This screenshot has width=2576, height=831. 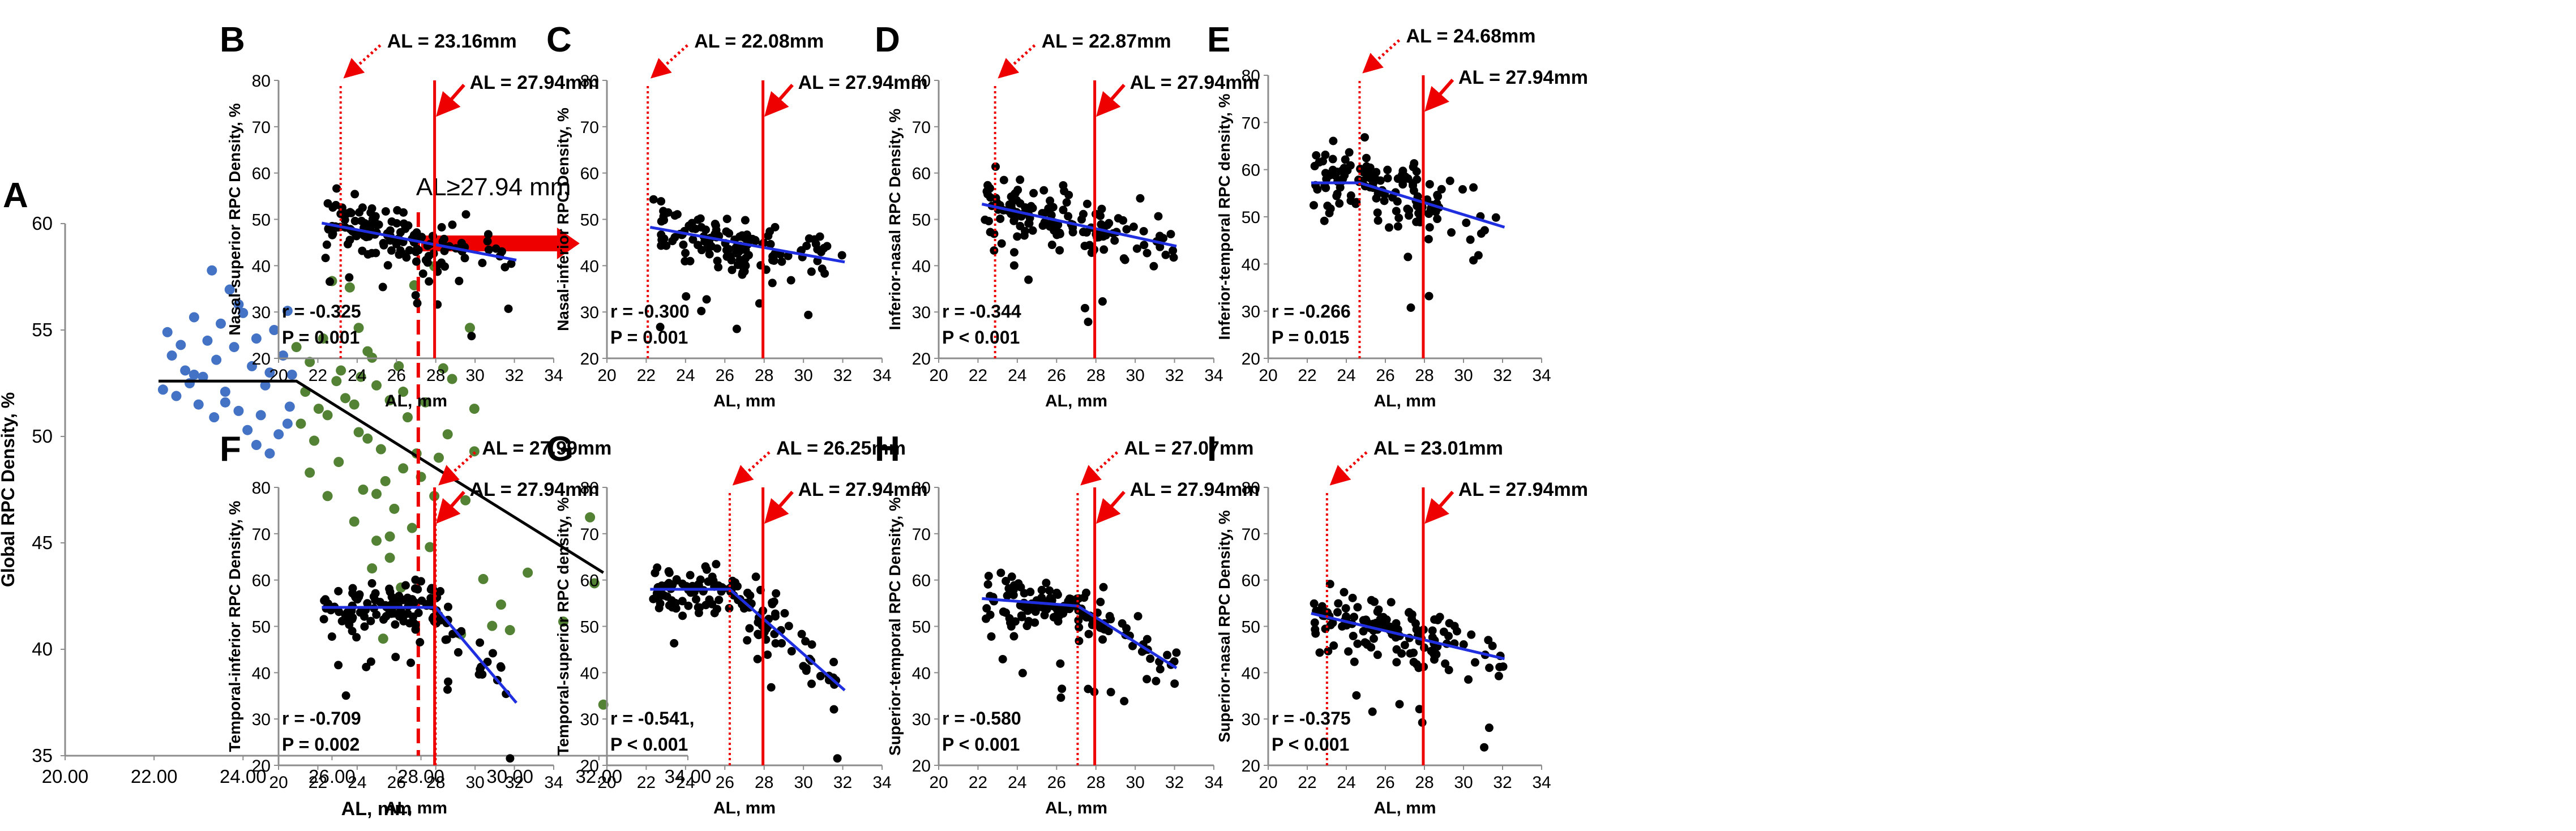 I want to click on y-axis-label: Inferior-temporal RPC density, %, so click(x=1224, y=217).